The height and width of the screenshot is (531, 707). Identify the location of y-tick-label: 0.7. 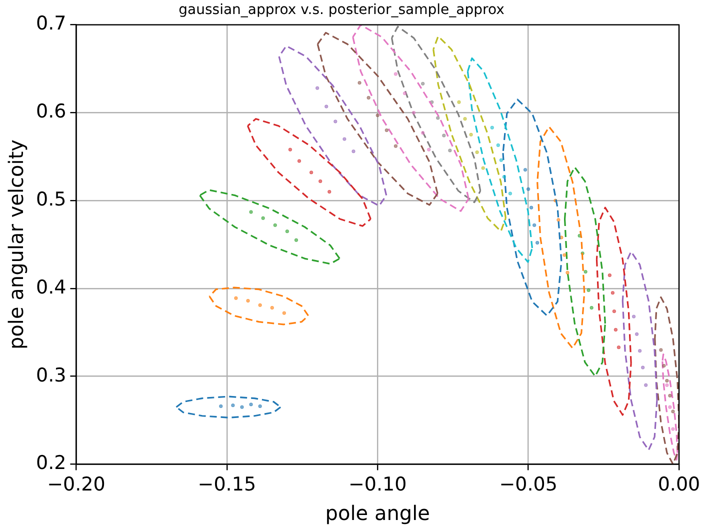
(51, 23).